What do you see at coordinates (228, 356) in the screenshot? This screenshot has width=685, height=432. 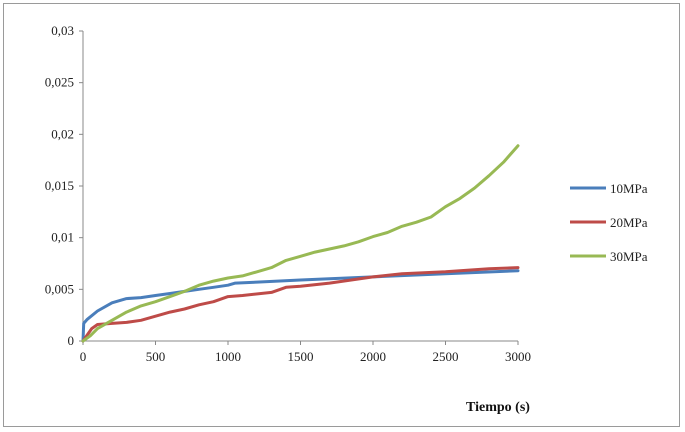 I see `x-tick-label: 1000` at bounding box center [228, 356].